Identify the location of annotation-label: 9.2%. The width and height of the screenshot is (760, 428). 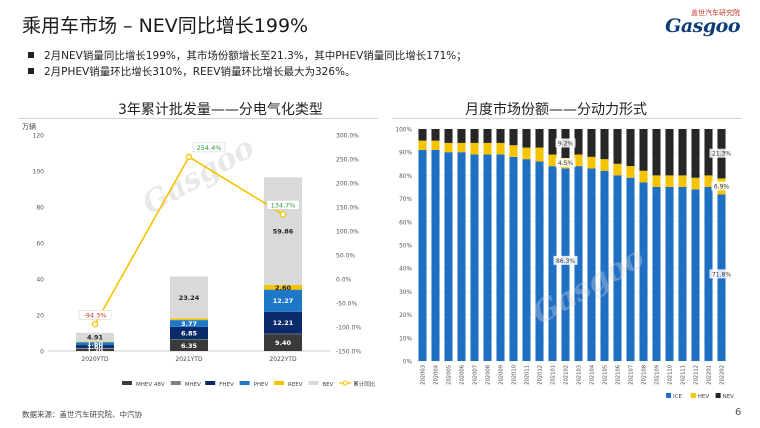
(566, 144).